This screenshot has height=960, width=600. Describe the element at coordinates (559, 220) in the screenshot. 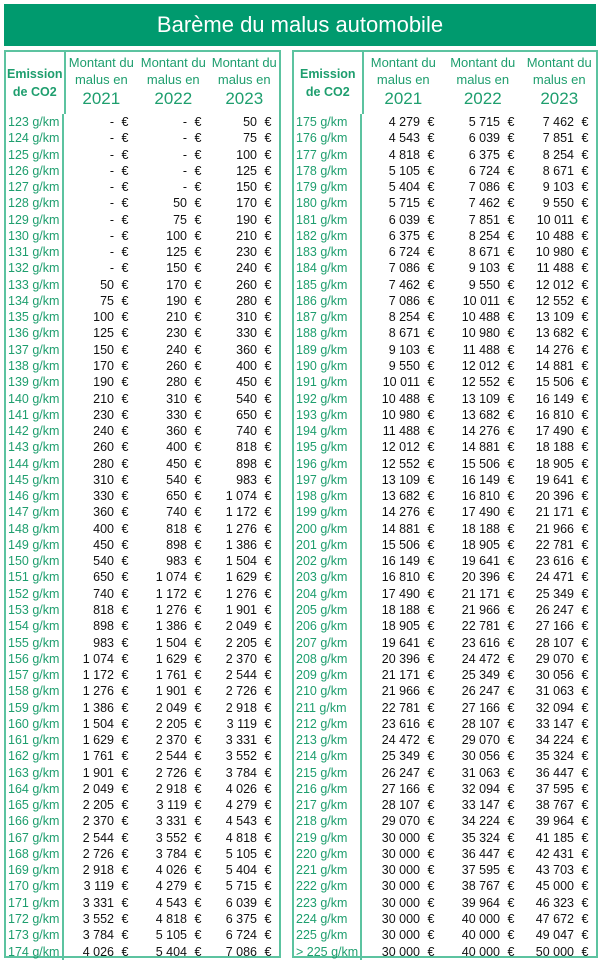

I see `malus-cell: 10 011 €` at that location.